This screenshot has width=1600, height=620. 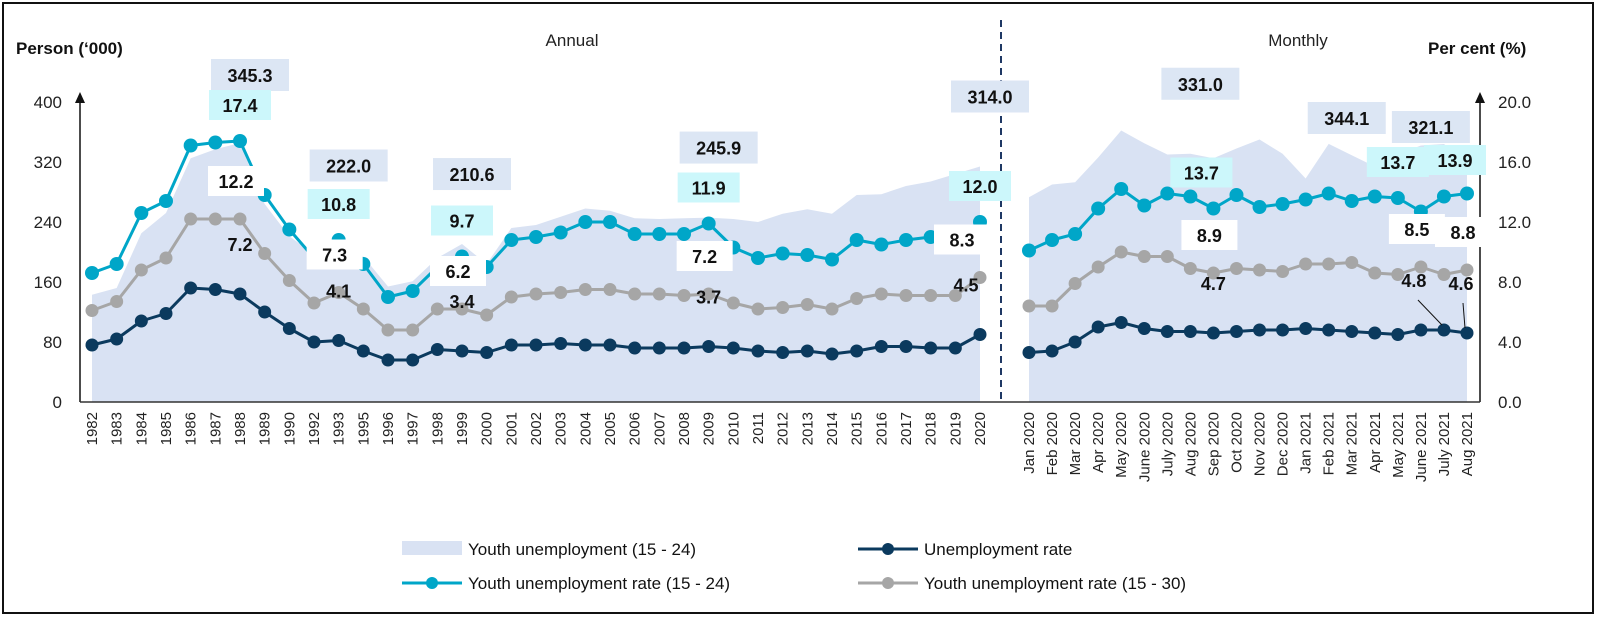 What do you see at coordinates (572, 40) in the screenshot?
I see `section-annual-label: Annual` at bounding box center [572, 40].